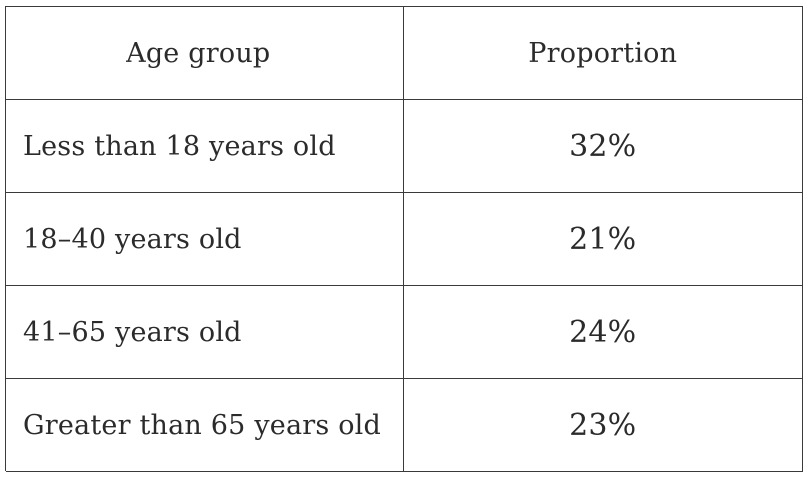 The image size is (812, 486). Describe the element at coordinates (205, 146) in the screenshot. I see `age-group-cell: Less than 18 years old` at that location.